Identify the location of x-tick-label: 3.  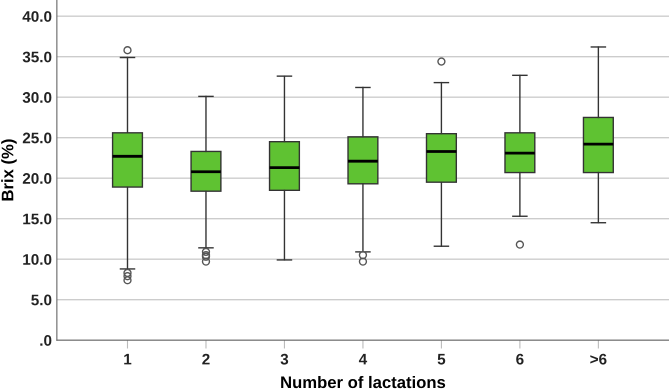
(284, 359).